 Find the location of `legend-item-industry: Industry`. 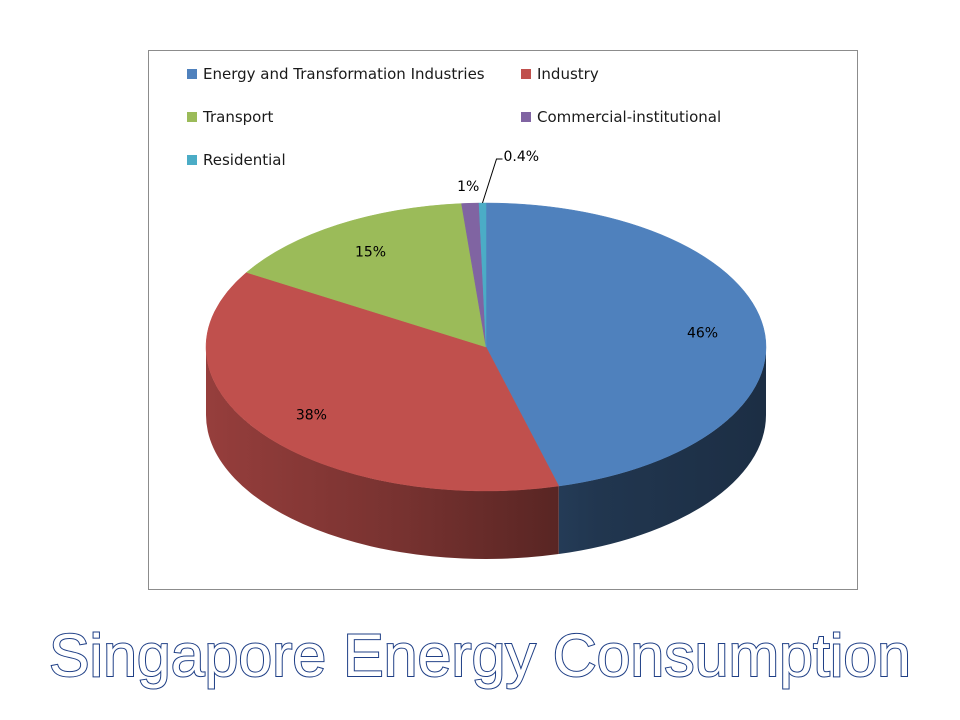

legend-item-industry: Industry is located at coordinates (560, 74).